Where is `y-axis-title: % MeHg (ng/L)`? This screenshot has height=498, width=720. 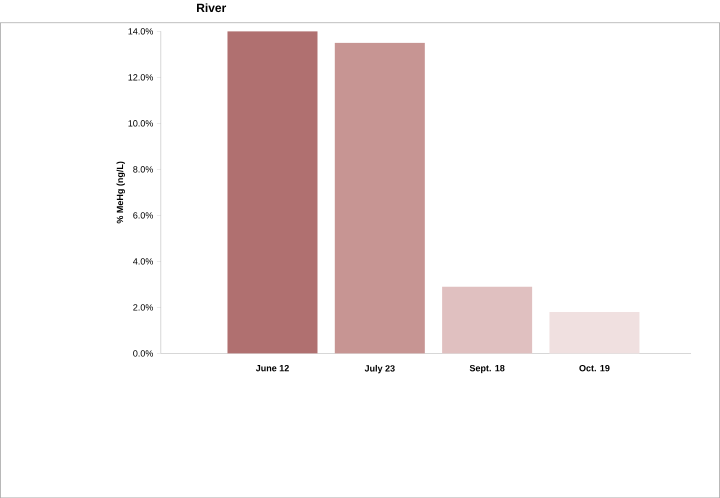 y-axis-title: % MeHg (ng/L) is located at coordinates (120, 192).